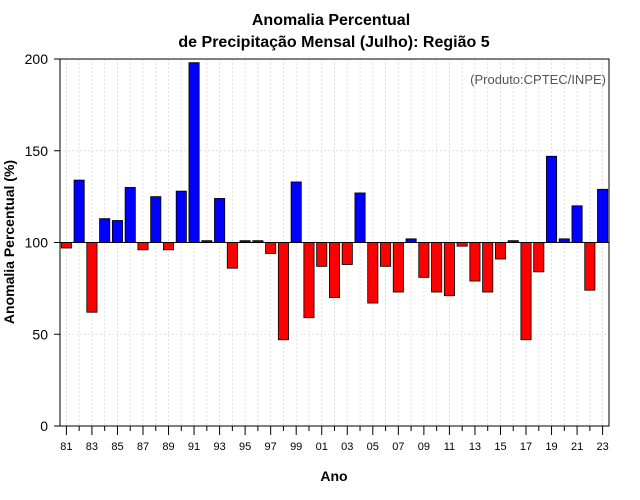 The width and height of the screenshot is (640, 500). Describe the element at coordinates (143, 447) in the screenshot. I see `x-tick-label: 87` at that location.